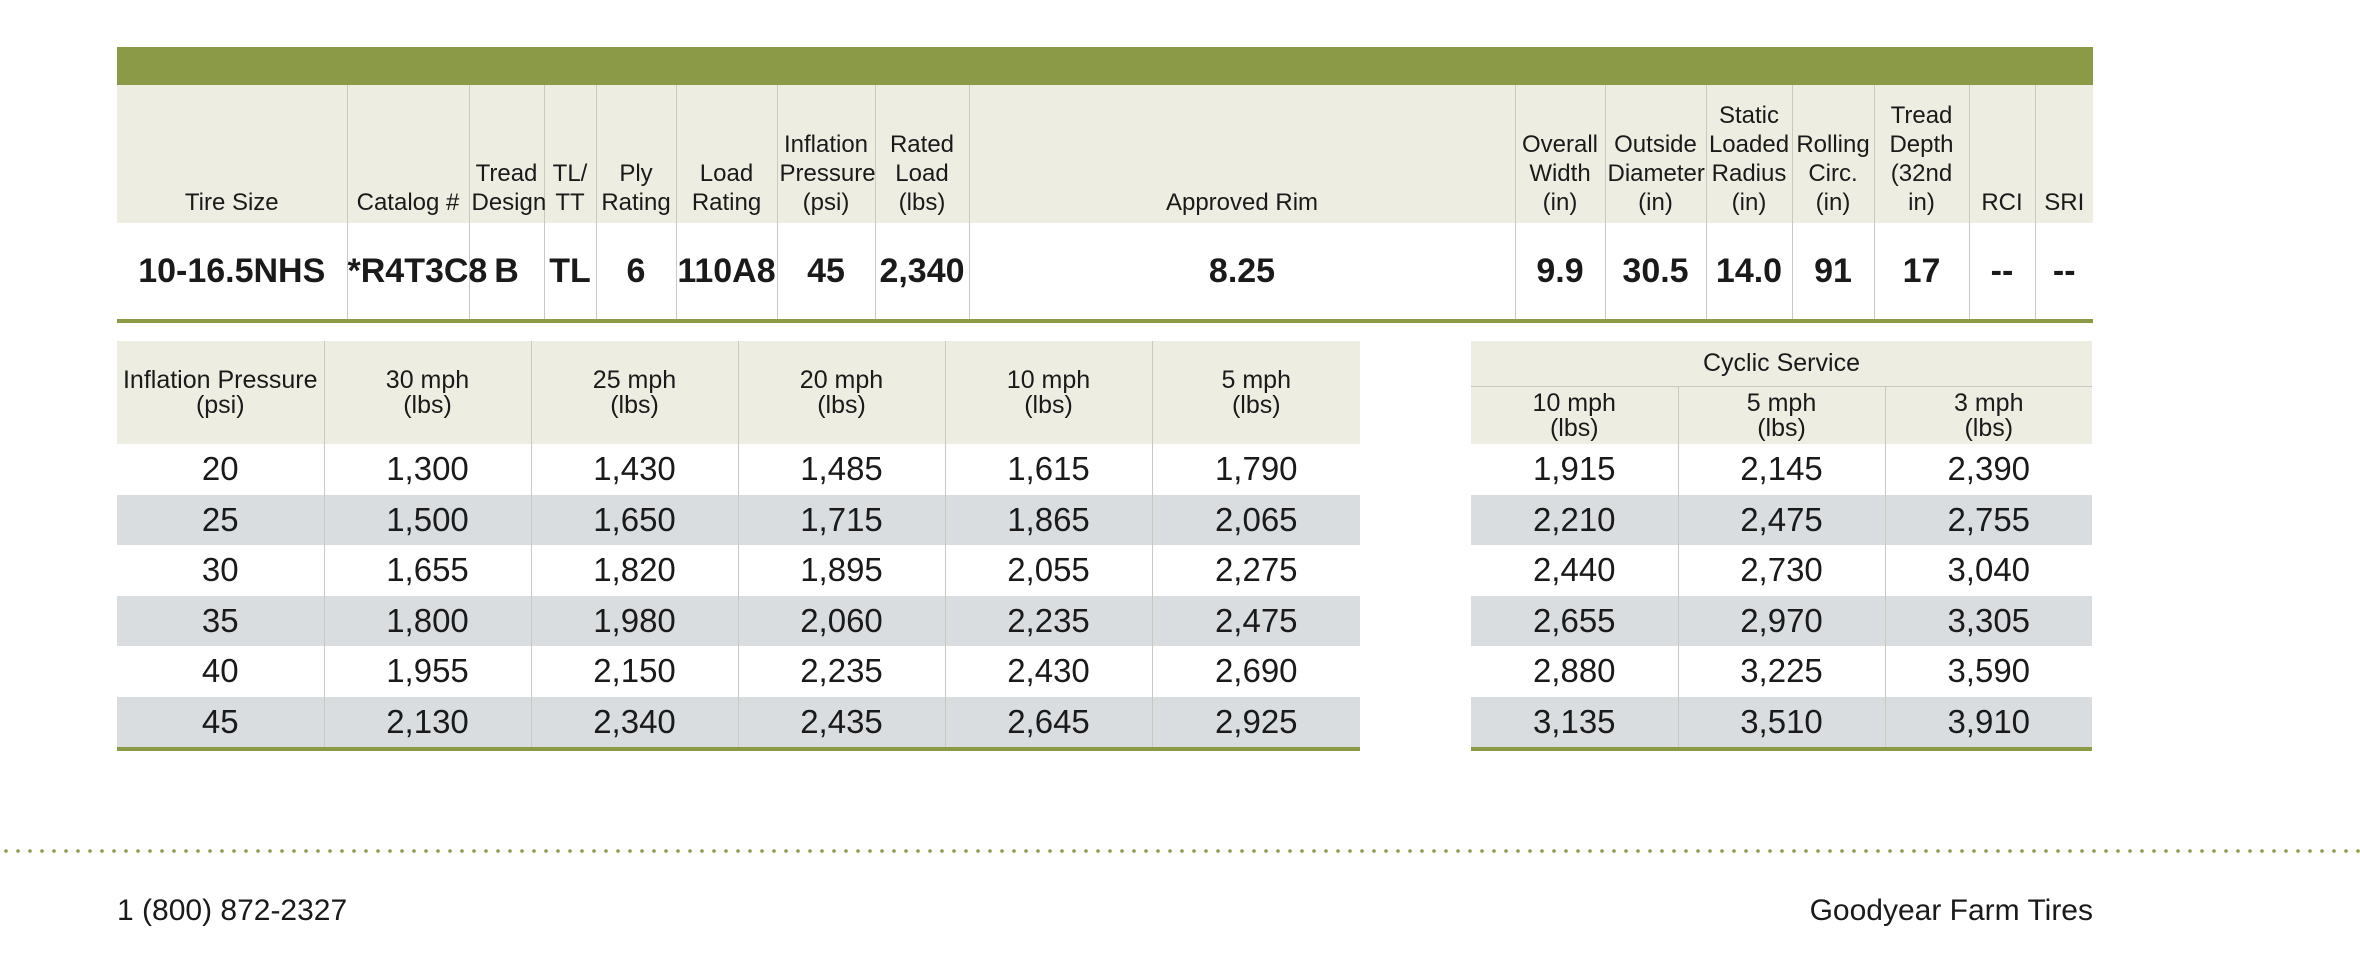 The width and height of the screenshot is (2360, 978). What do you see at coordinates (1921, 144) in the screenshot?
I see `header-line: Depth` at bounding box center [1921, 144].